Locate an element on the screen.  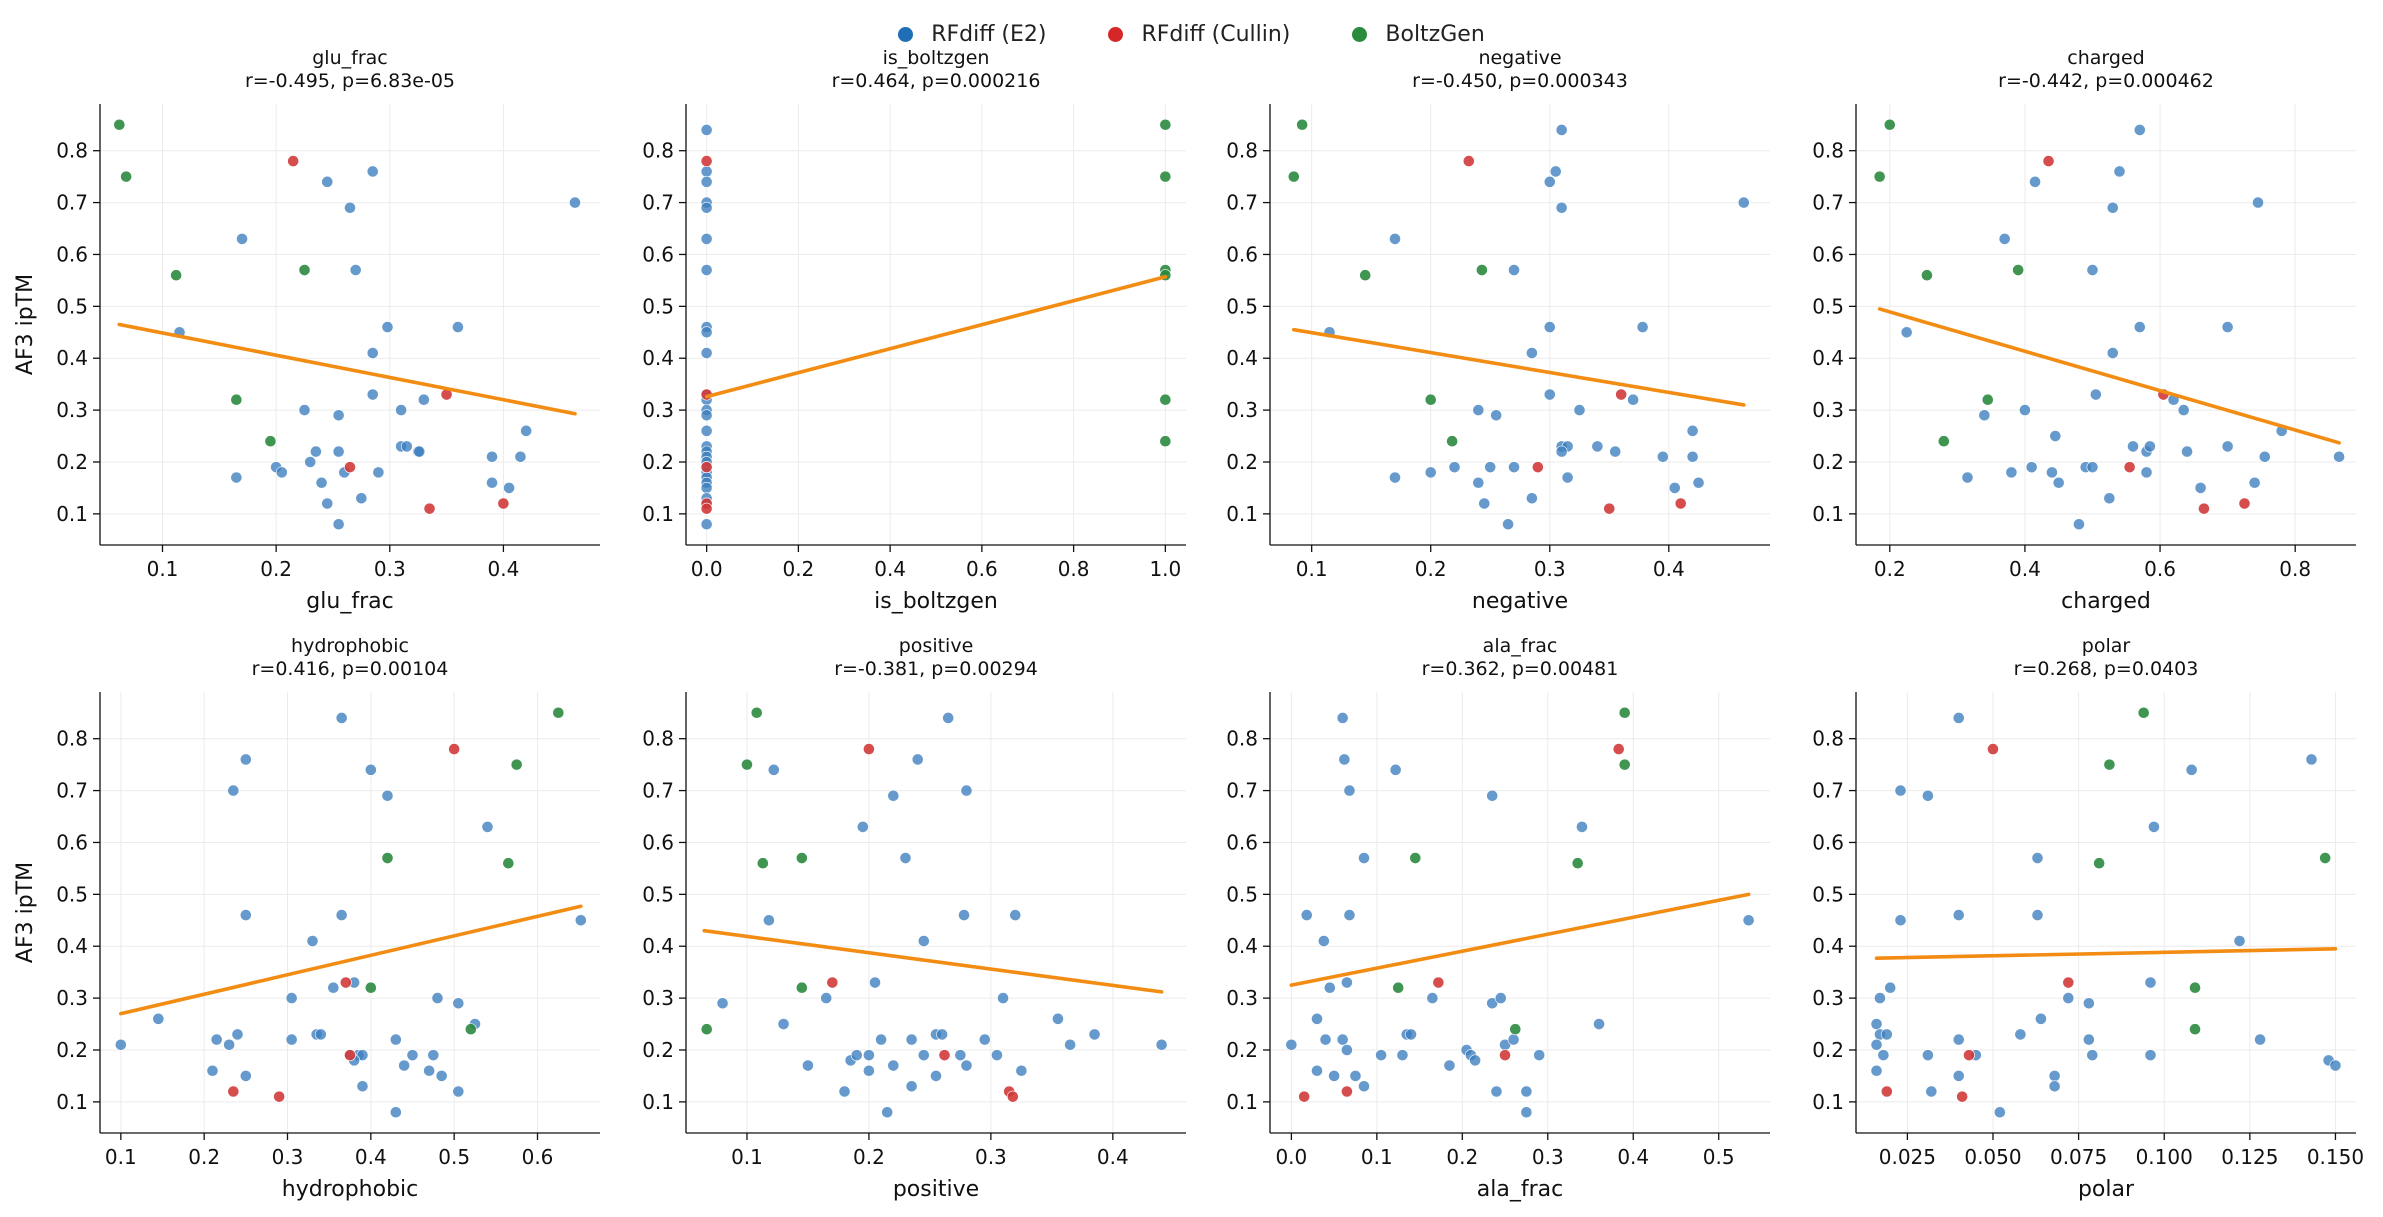
y-tick-label: 0.7 is located at coordinates (72, 791).